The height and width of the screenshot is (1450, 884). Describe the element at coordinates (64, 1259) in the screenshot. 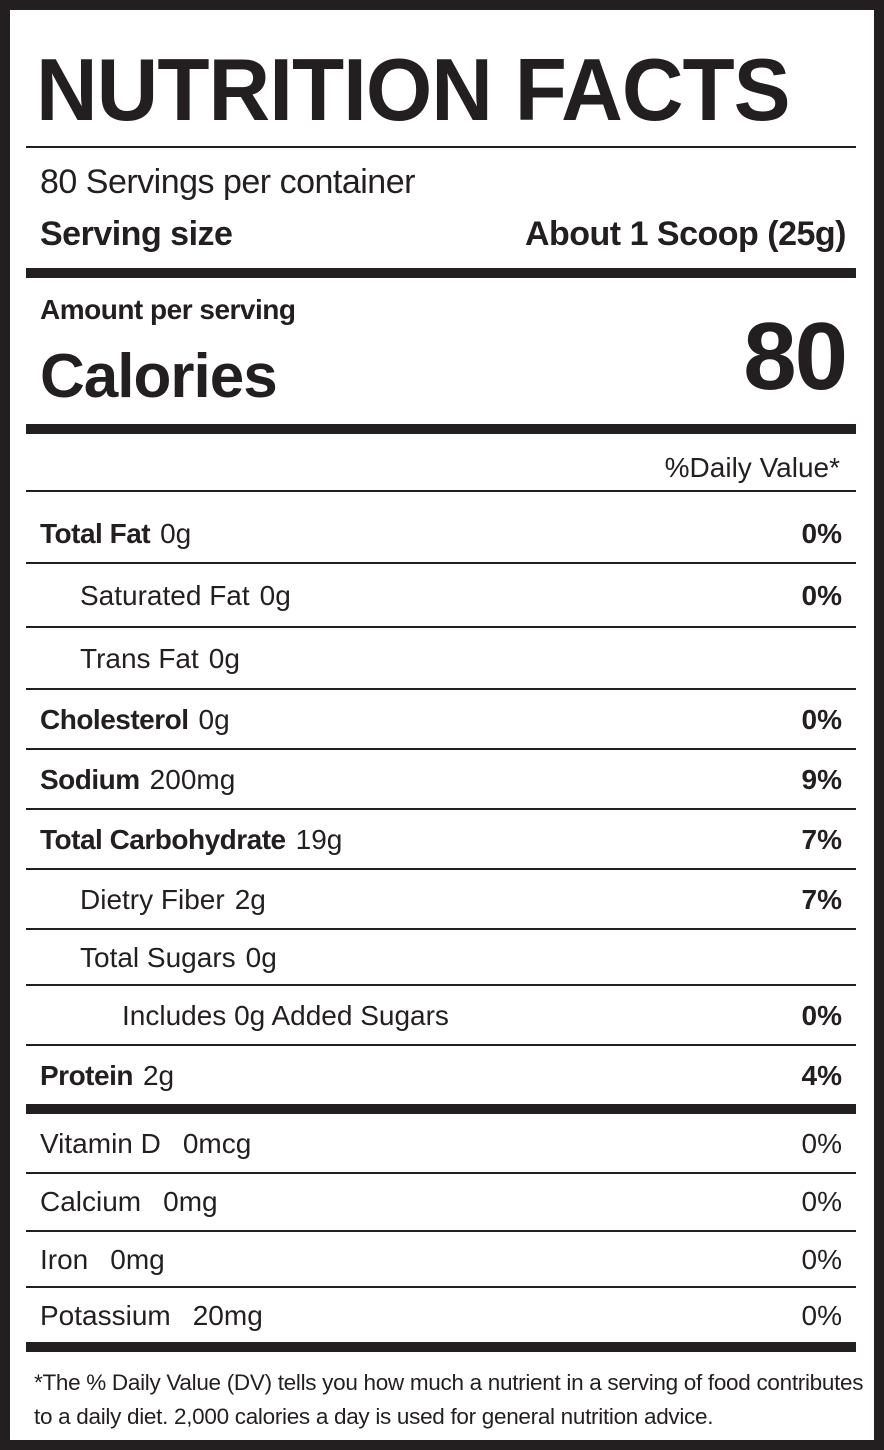

I see `vitamin-name: Iron` at that location.